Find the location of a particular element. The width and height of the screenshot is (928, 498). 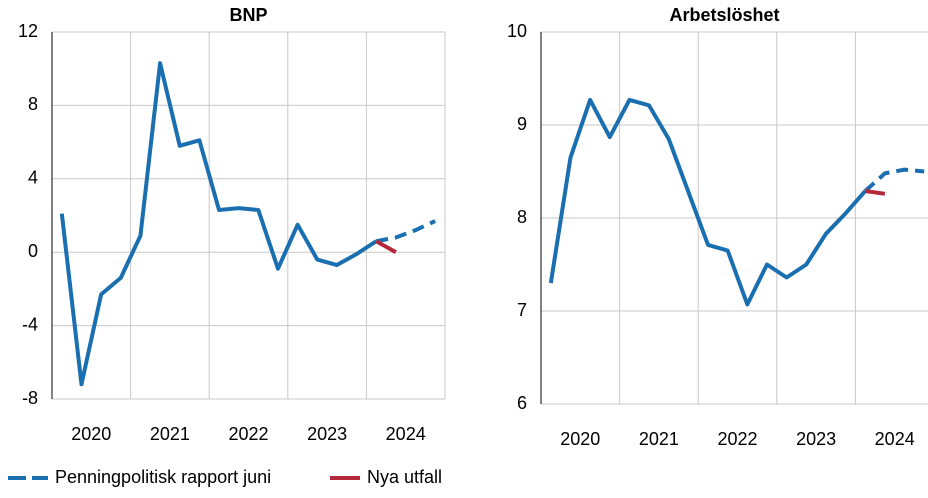

y-tick-label: 10 is located at coordinates (517, 31).